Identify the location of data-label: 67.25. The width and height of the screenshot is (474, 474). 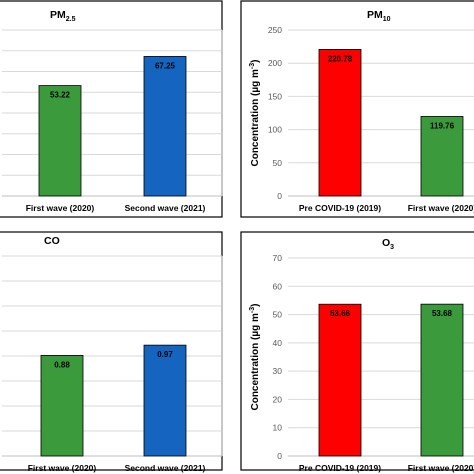
(165, 65).